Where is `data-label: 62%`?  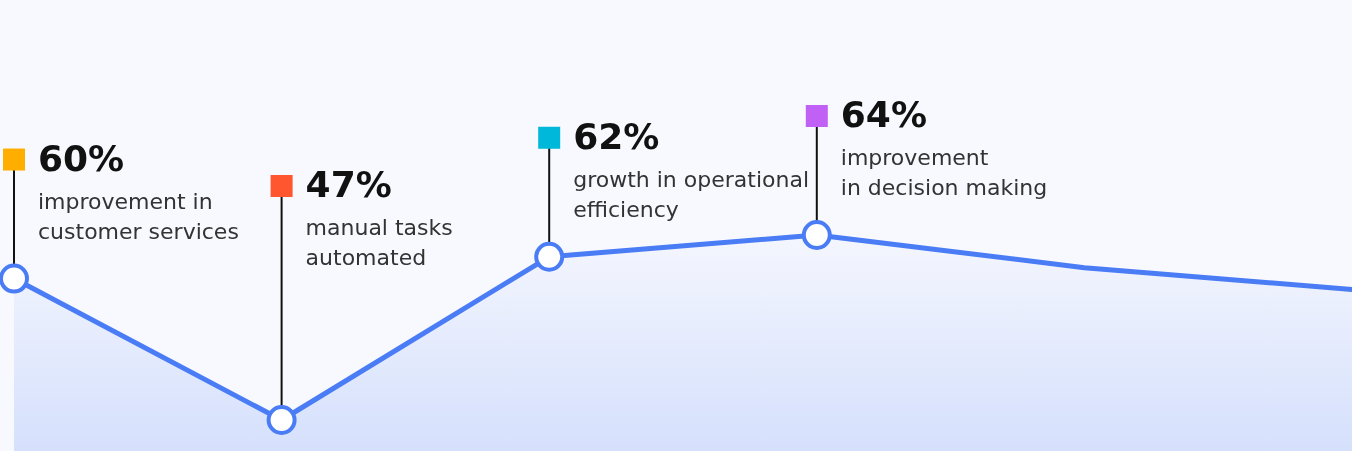 data-label: 62% is located at coordinates (616, 136).